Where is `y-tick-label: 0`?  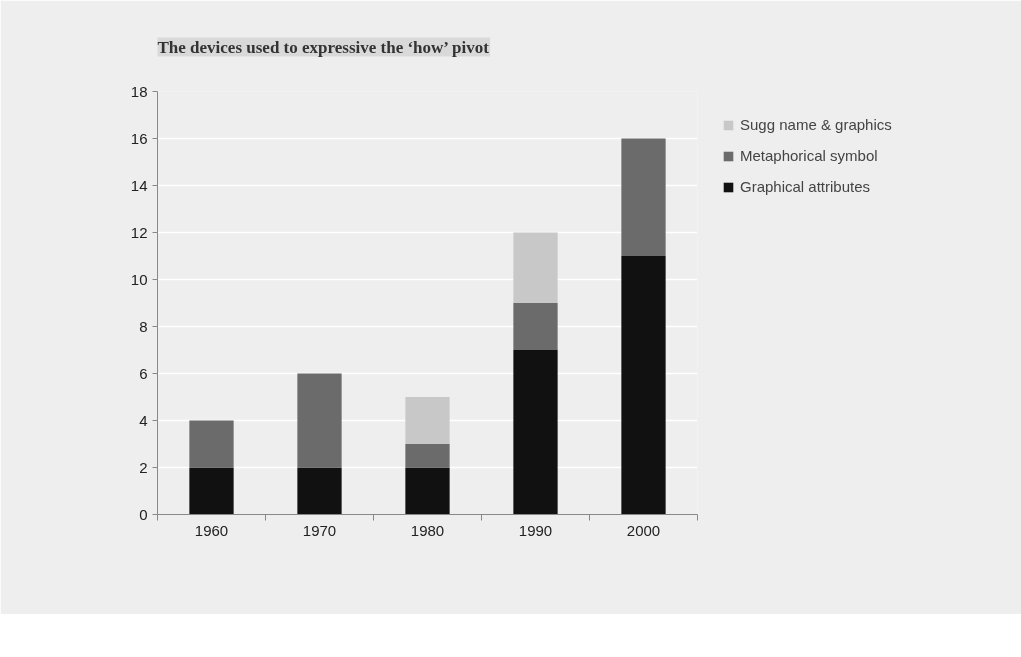 y-tick-label: 0 is located at coordinates (143, 514).